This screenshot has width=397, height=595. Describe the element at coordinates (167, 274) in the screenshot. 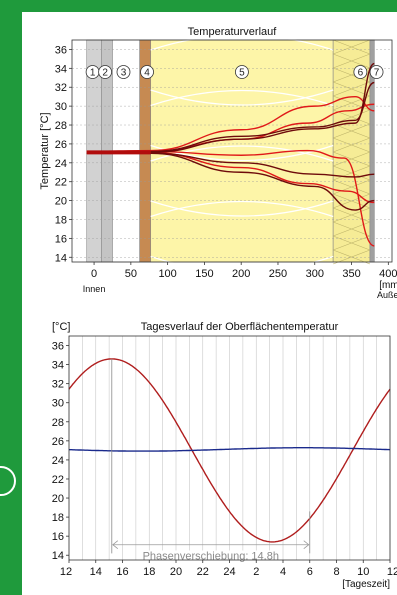

I see `x-tick-label: 100` at that location.